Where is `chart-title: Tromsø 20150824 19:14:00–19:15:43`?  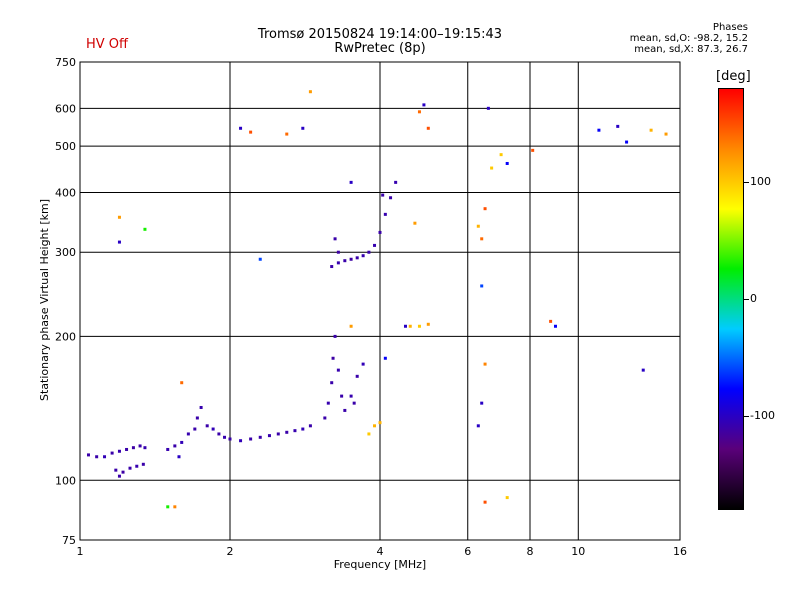 chart-title: Tromsø 20150824 19:14:00–19:15:43 is located at coordinates (380, 34).